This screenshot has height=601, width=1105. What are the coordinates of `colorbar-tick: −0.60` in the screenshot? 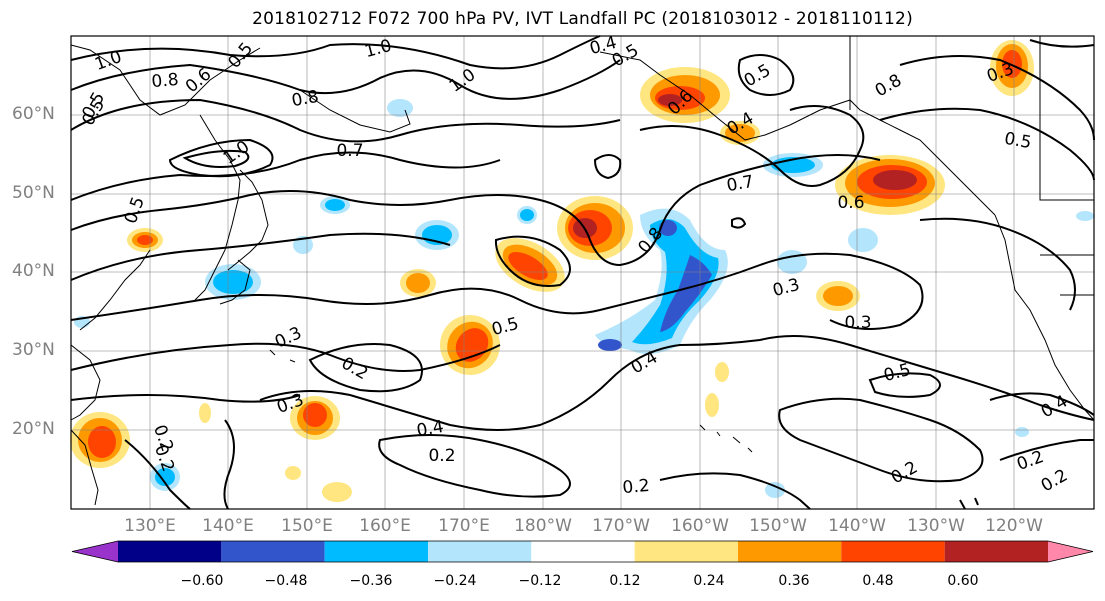 It's located at (202, 581).